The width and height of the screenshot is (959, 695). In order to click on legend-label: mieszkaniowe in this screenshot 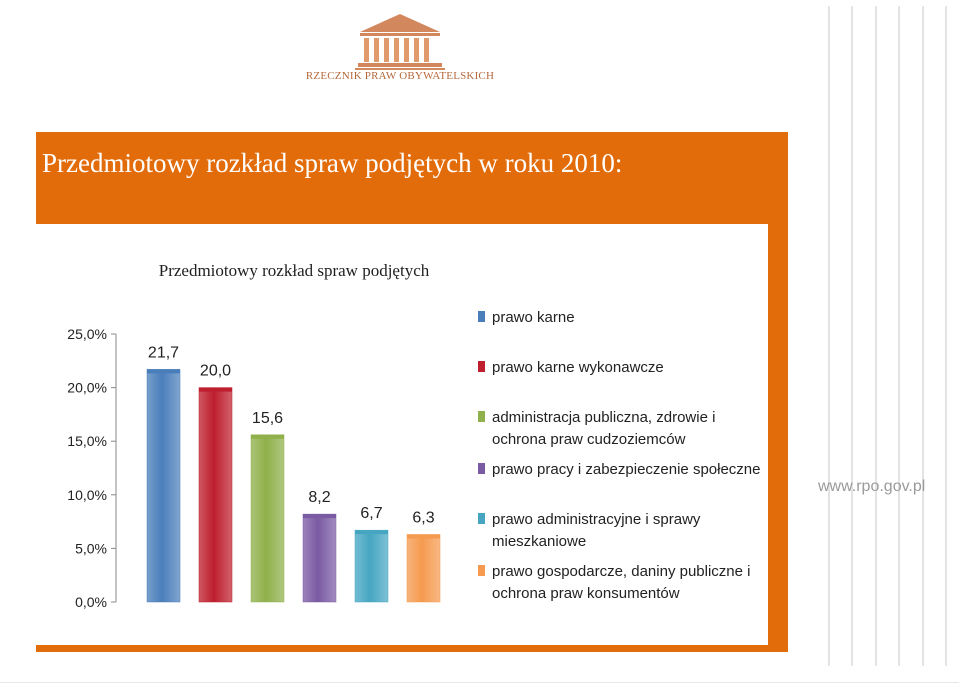, I will do `click(539, 541)`.